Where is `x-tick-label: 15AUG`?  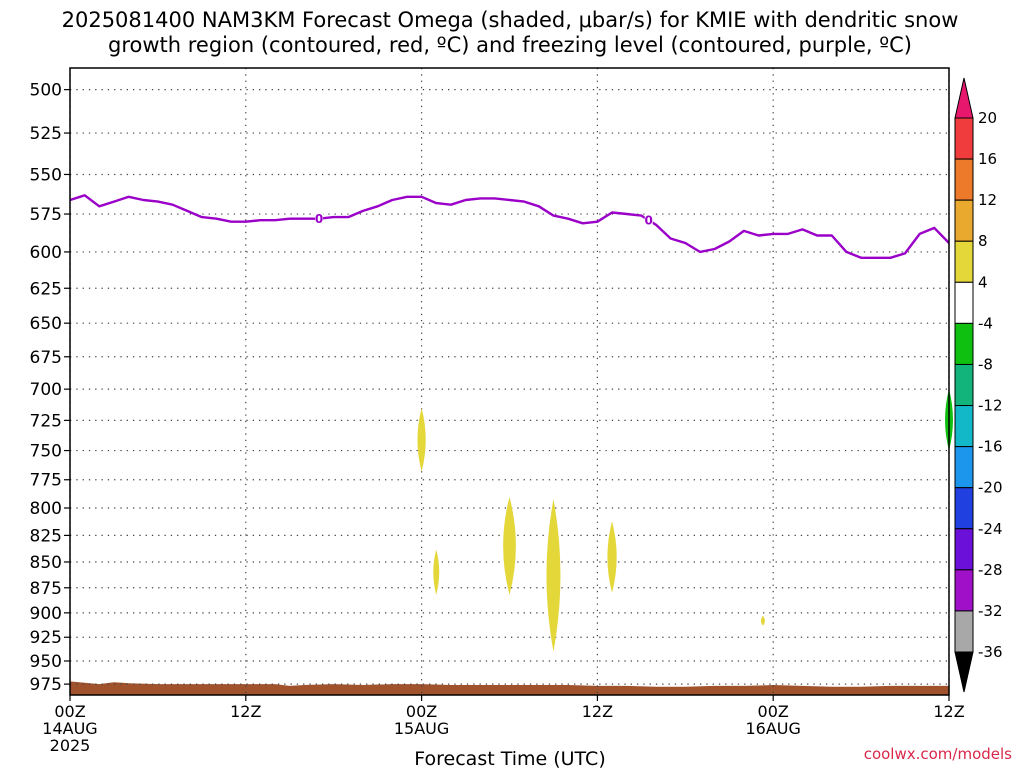
x-tick-label: 15AUG is located at coordinates (421, 728).